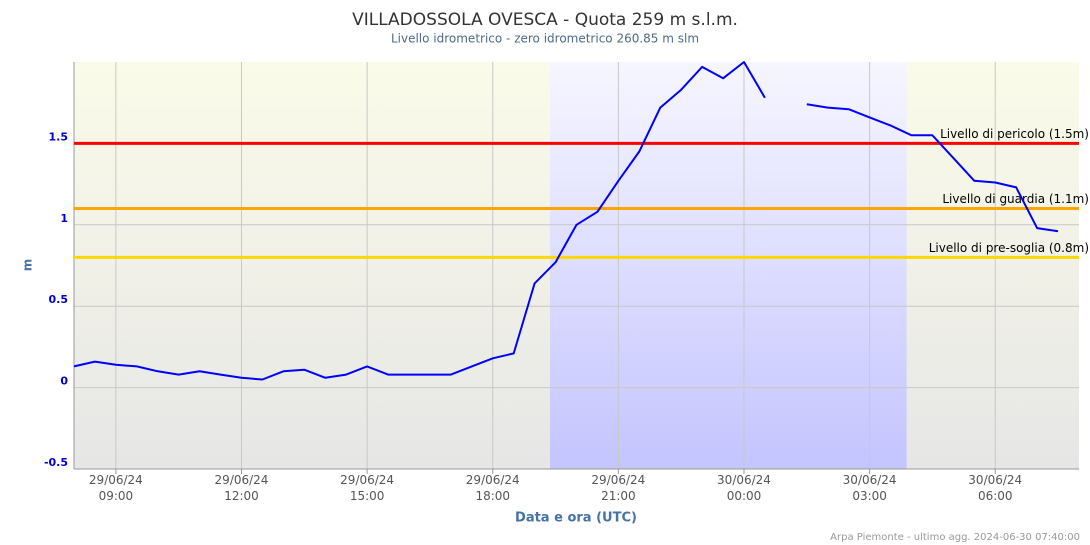 This screenshot has height=545, width=1090. What do you see at coordinates (242, 488) in the screenshot?
I see `x-tick-label: 29/06/24 12:00` at bounding box center [242, 488].